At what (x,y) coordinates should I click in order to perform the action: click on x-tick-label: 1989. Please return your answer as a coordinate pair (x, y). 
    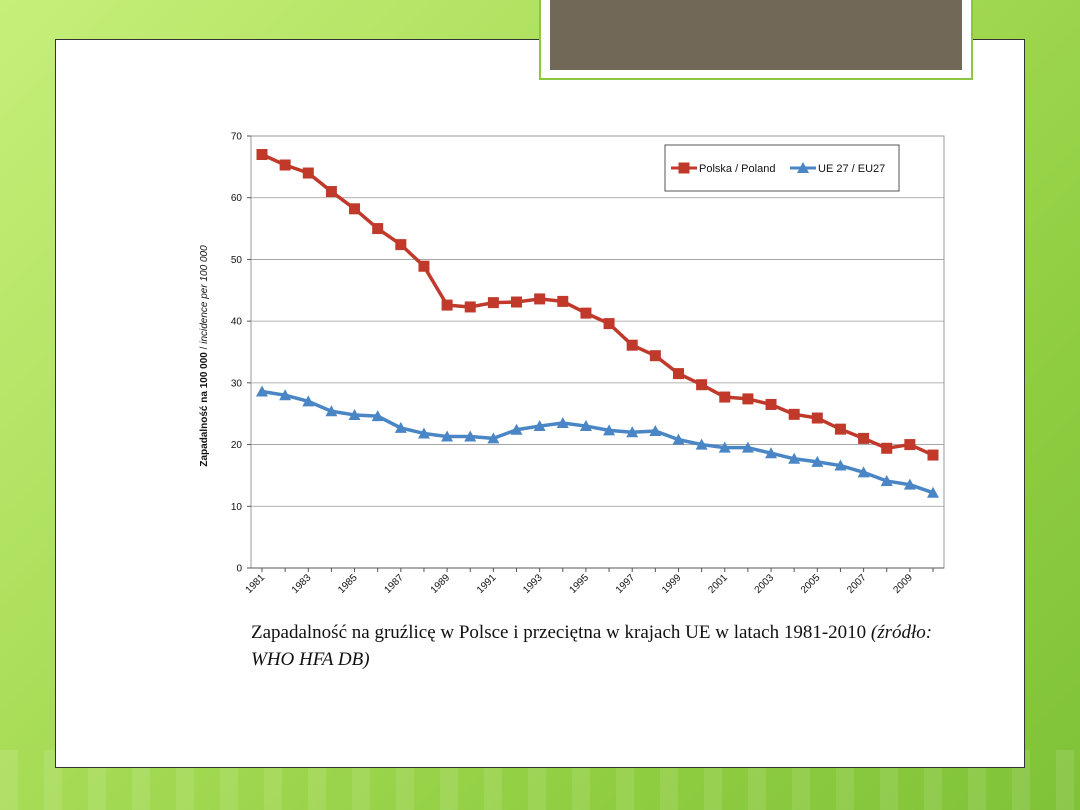
    Looking at the image, I should click on (441, 584).